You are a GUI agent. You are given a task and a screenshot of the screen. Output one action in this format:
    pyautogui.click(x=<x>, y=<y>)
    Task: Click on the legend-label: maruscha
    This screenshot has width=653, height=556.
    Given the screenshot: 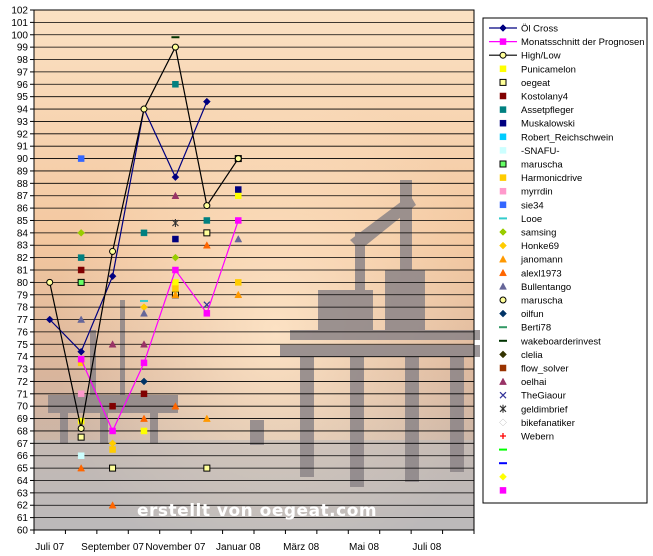 What is the action you would take?
    pyautogui.click(x=542, y=301)
    